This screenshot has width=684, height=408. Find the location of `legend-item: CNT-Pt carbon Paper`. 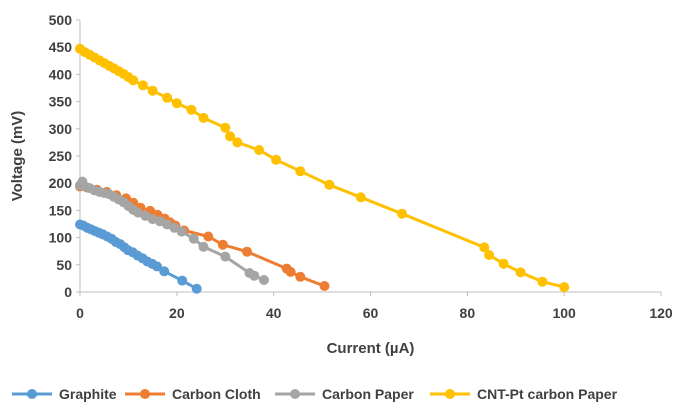

legend-item: CNT-Pt carbon Paper is located at coordinates (524, 394).